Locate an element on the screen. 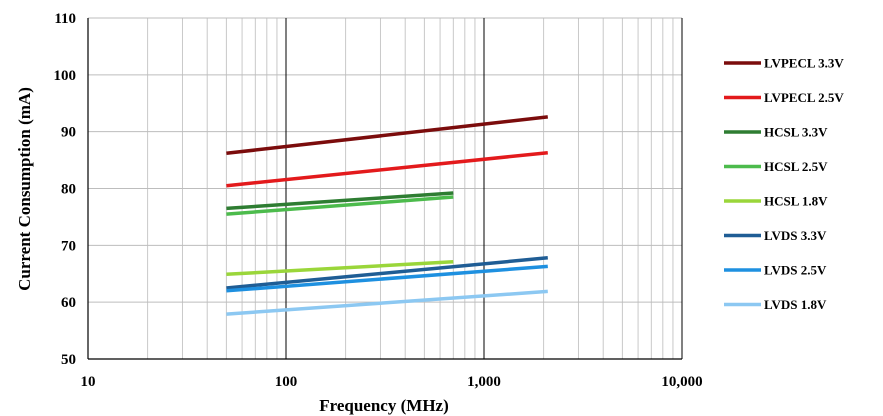 The height and width of the screenshot is (416, 883). legend-label: HCSL 2.5V is located at coordinates (796, 166).